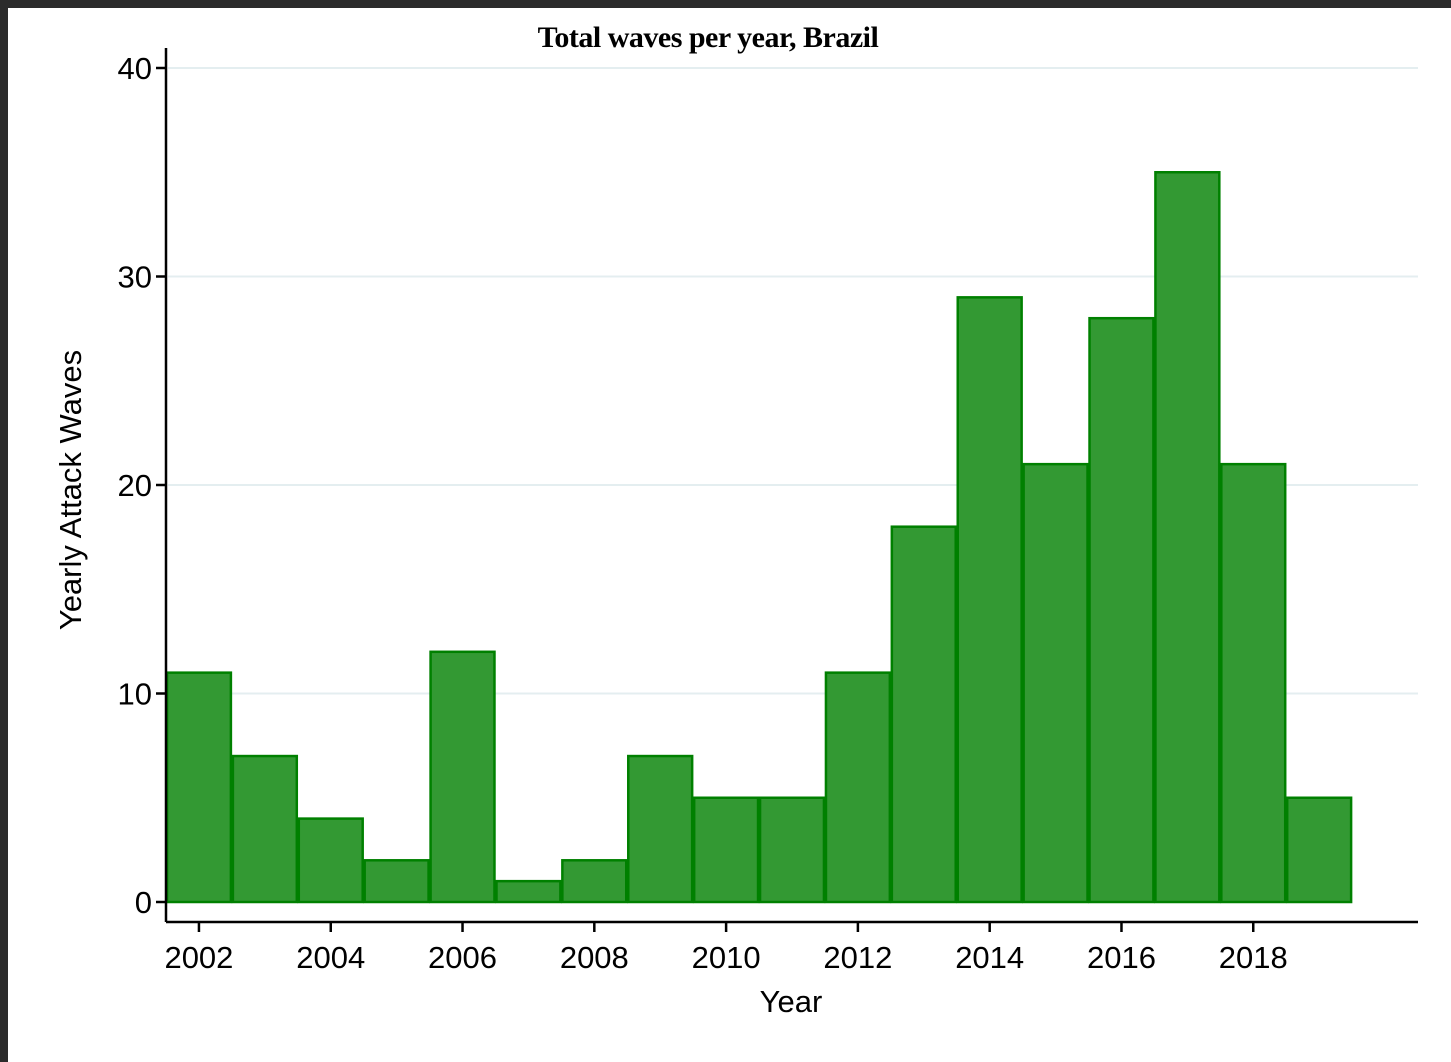 This screenshot has width=1451, height=1062. Describe the element at coordinates (1187, 537) in the screenshot. I see `bar-2017` at that location.